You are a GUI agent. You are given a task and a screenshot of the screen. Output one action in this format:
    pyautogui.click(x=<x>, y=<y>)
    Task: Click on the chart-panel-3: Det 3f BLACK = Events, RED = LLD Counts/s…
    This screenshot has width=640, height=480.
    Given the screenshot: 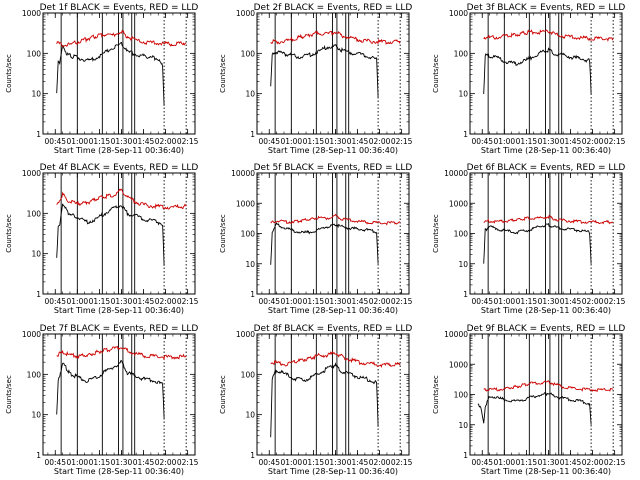 What is the action you would take?
    pyautogui.click(x=529, y=79)
    